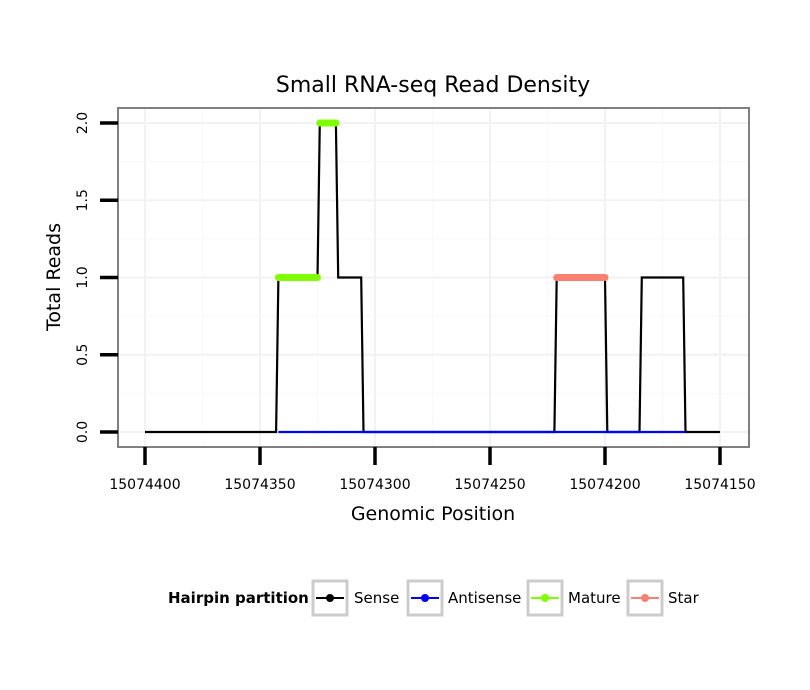 This screenshot has width=810, height=690. What do you see at coordinates (663, 598) in the screenshot?
I see `legend-entry-star: Star` at bounding box center [663, 598].